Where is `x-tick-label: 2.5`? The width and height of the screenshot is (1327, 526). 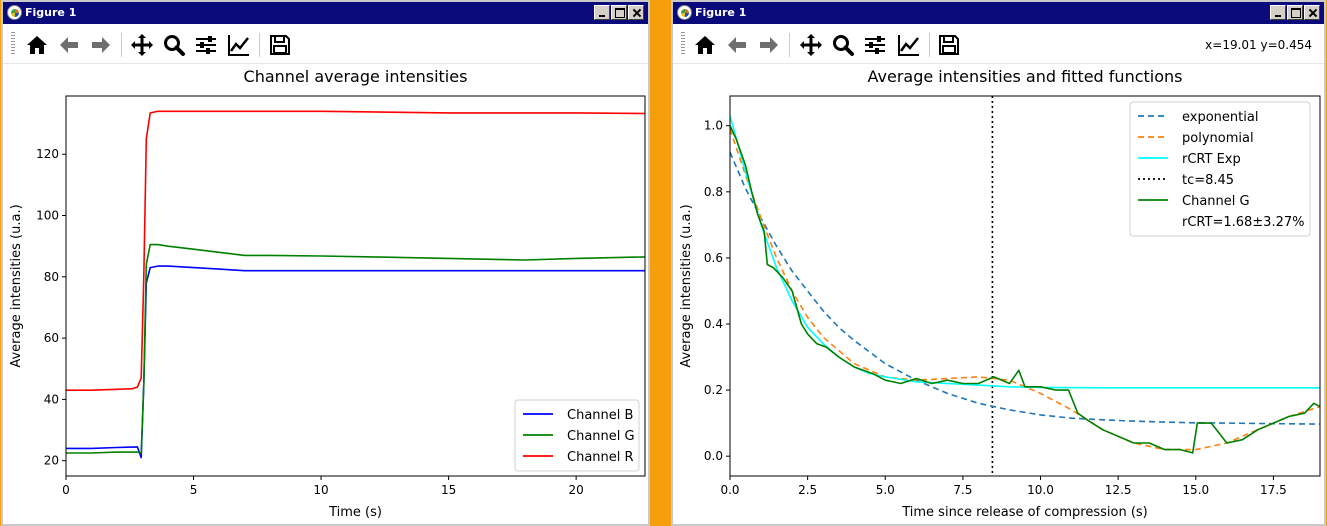 x-tick-label: 2.5 is located at coordinates (807, 490).